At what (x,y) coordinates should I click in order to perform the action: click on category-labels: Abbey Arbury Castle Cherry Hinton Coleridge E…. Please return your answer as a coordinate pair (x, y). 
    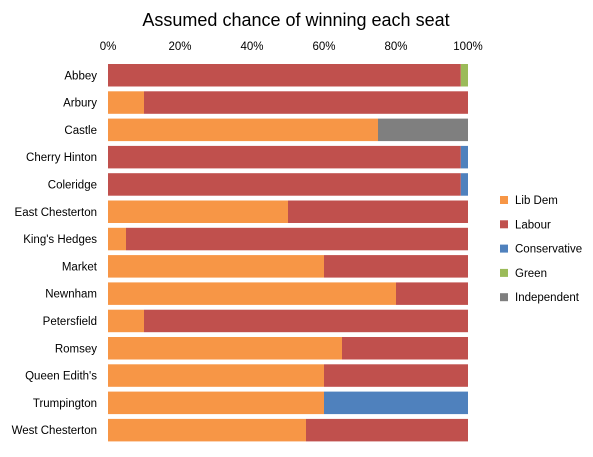
    Looking at the image, I should click on (55, 253).